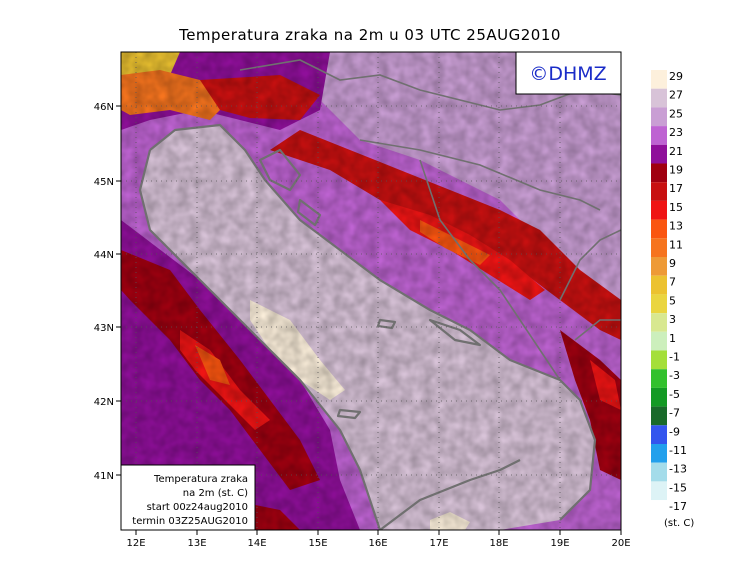 Image resolution: width=740 pixels, height=582 pixels. I want to click on legend-label: 3, so click(672, 319).